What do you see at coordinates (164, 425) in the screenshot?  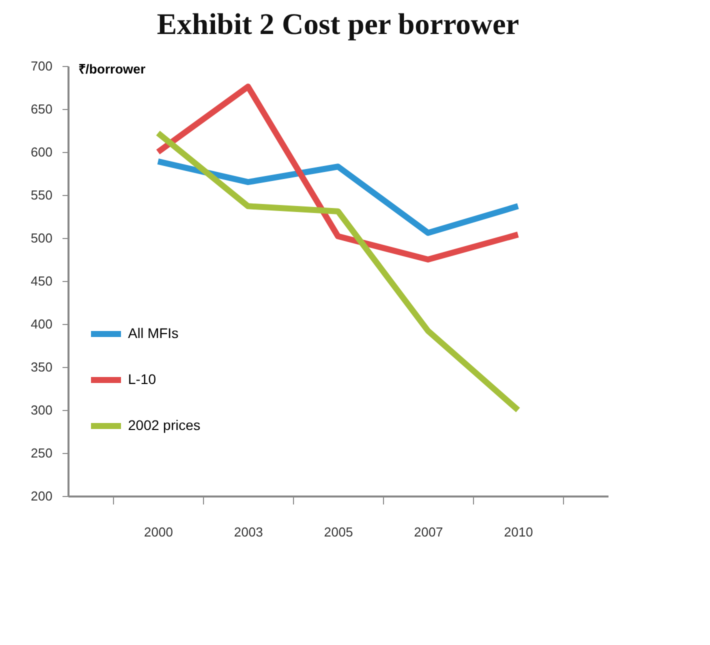 I see `legend-label: 2002 prices` at bounding box center [164, 425].